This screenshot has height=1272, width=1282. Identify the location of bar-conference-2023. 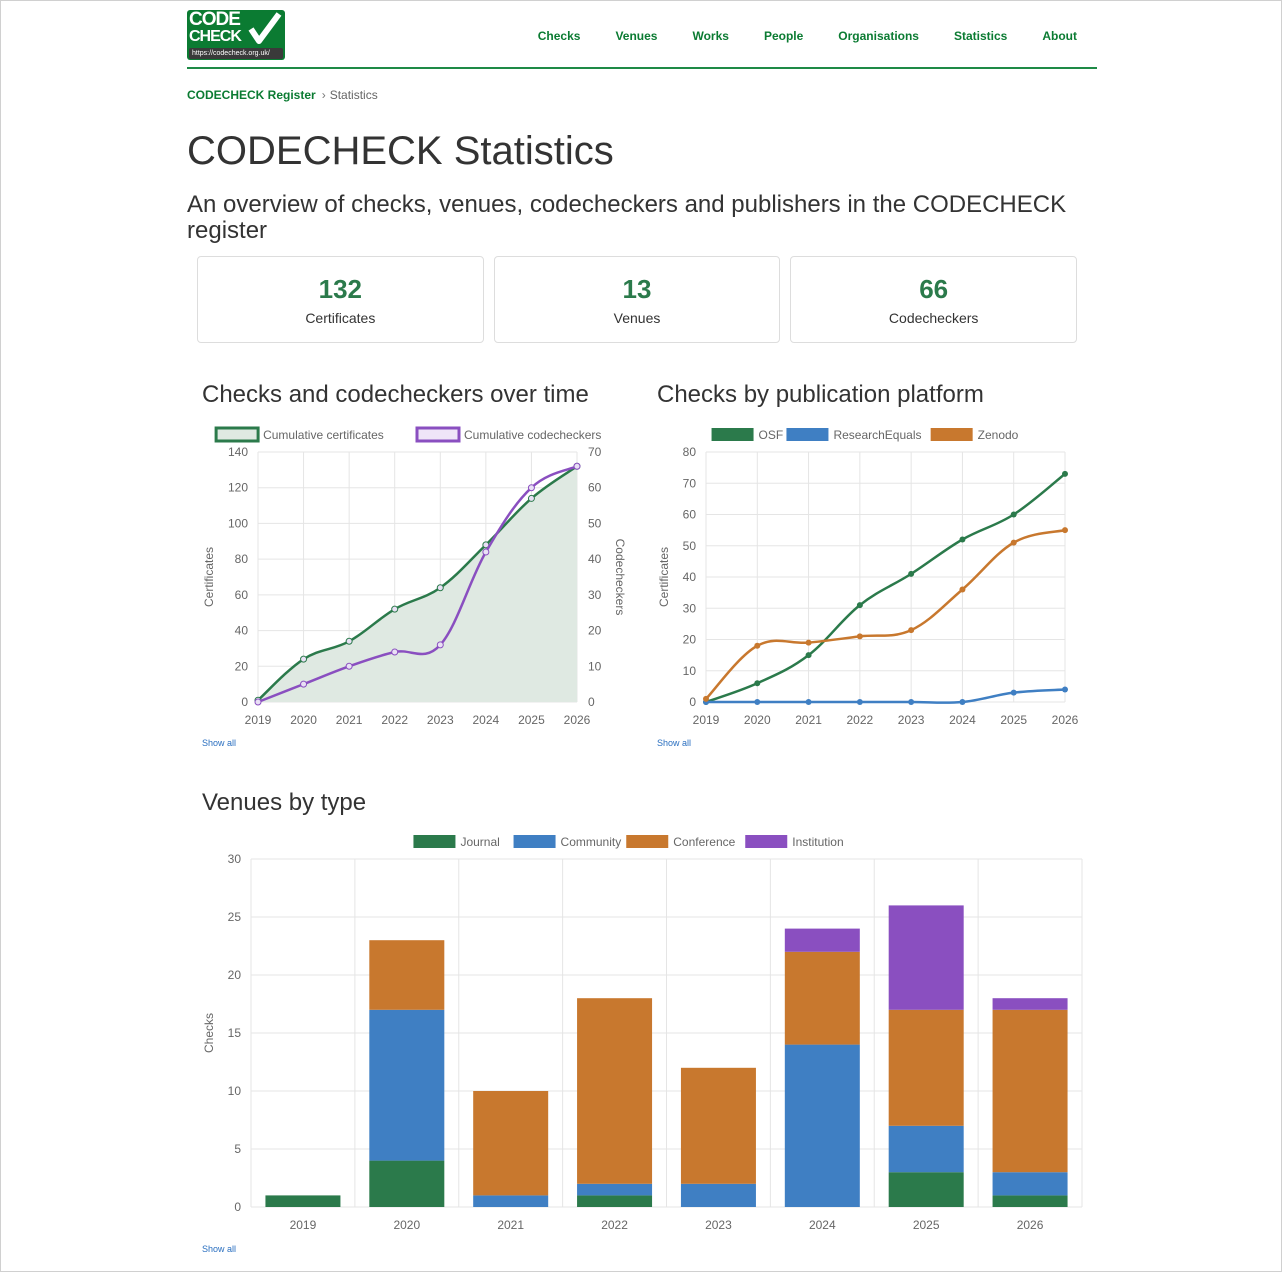
(718, 1125).